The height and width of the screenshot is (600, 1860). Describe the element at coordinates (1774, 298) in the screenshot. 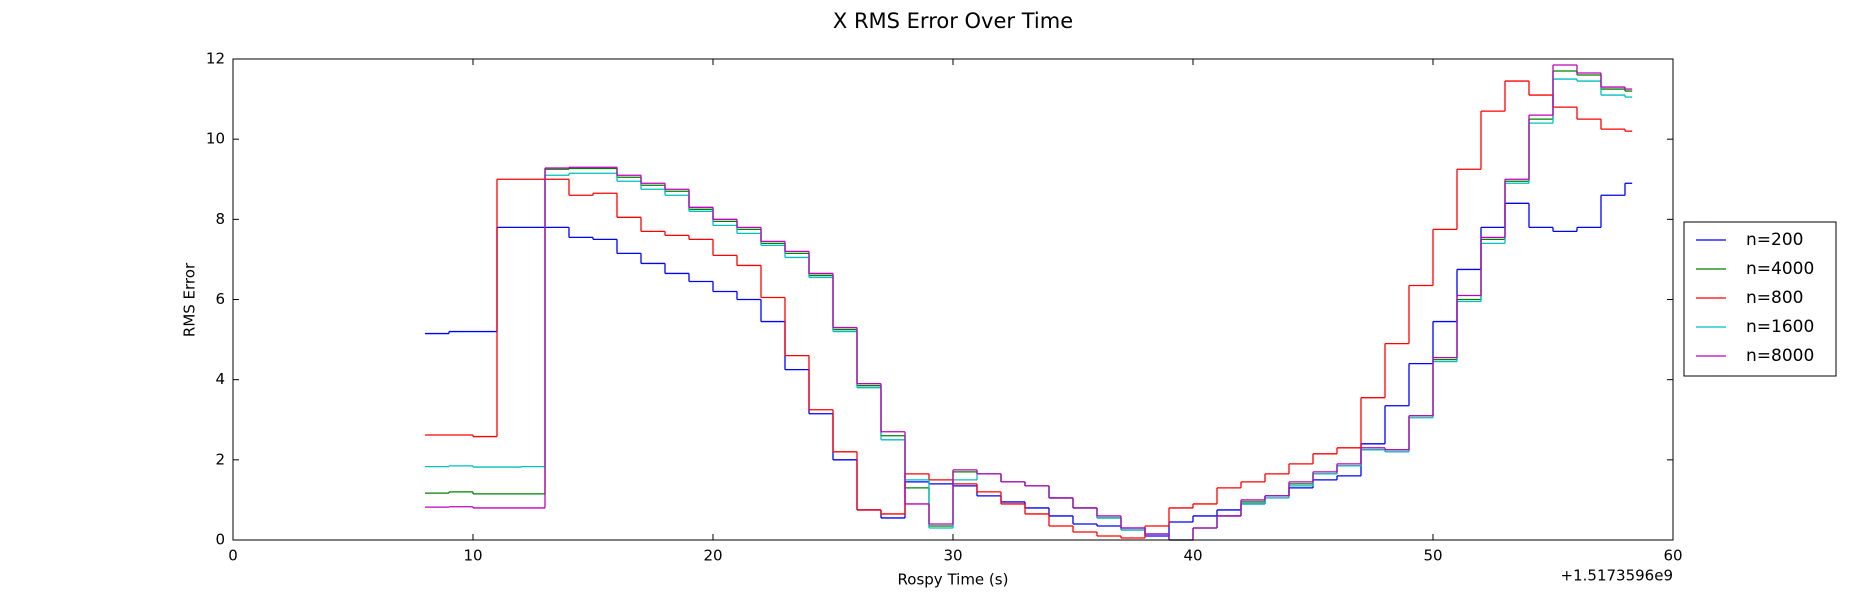

I see `legend-label: n=800` at that location.